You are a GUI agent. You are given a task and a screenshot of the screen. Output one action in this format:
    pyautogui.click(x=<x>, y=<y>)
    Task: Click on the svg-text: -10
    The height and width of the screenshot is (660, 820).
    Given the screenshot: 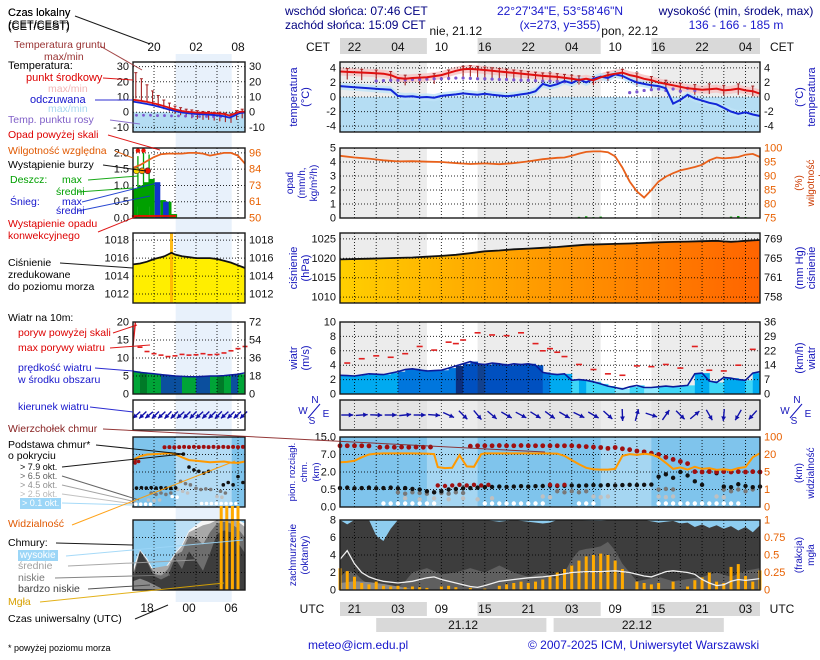 What is the action you would take?
    pyautogui.click(x=121, y=128)
    